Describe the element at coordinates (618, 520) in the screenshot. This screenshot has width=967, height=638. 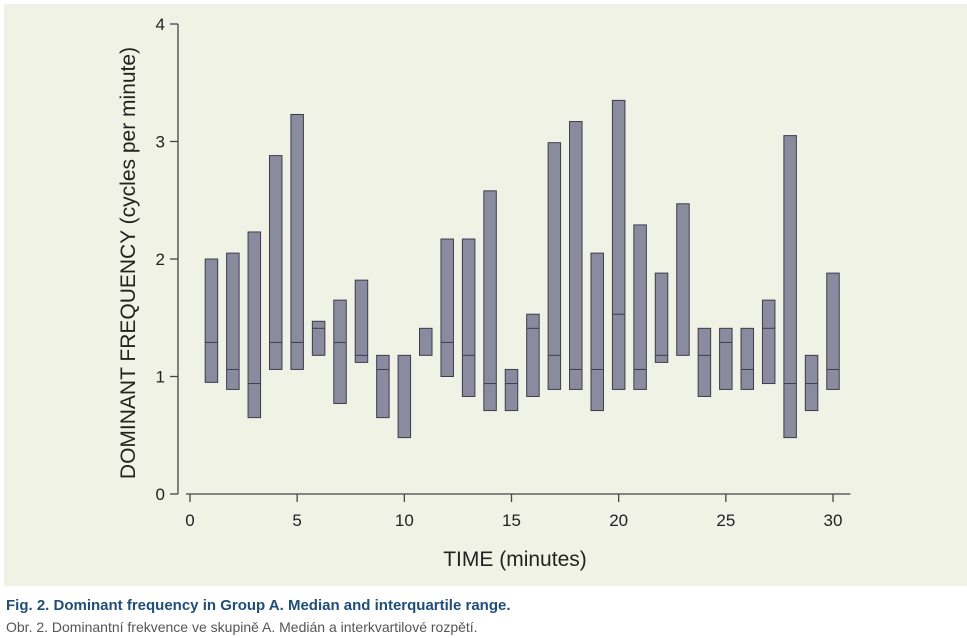
I see `x-tick-label: 20` at that location.